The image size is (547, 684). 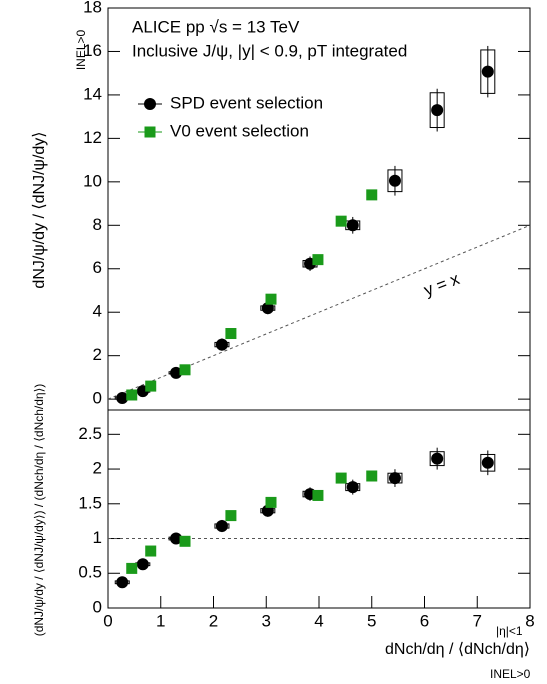 What do you see at coordinates (90, 572) in the screenshot?
I see `y-tick-label: 0.5` at bounding box center [90, 572].